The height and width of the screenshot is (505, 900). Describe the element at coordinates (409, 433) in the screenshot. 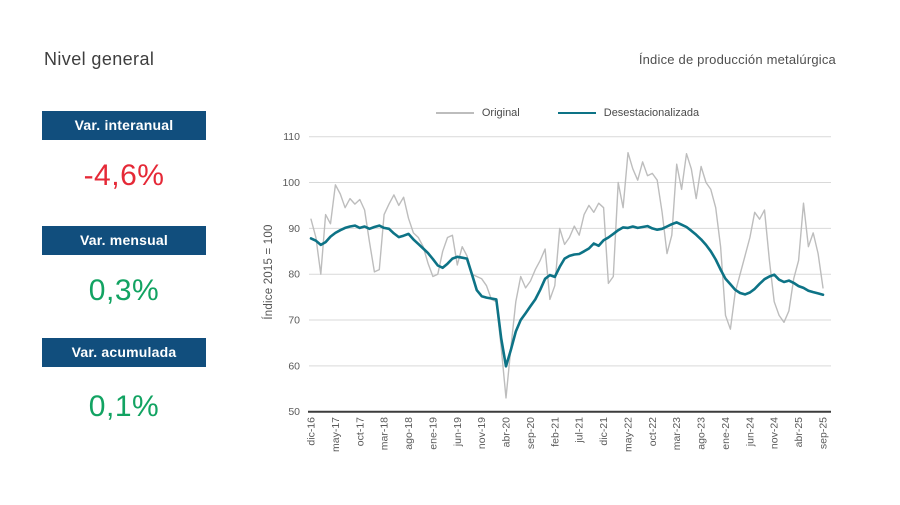

I see `x-tick-label: ago-18` at that location.